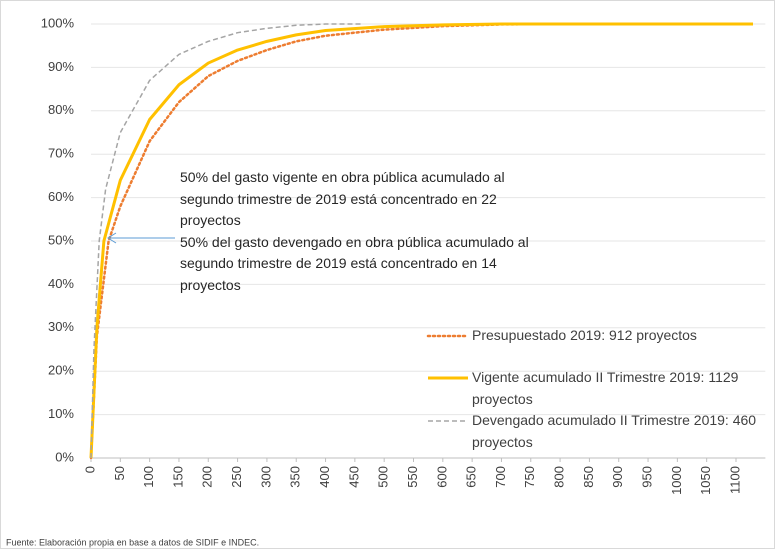 This screenshot has width=775, height=549. I want to click on legend-item: Presupuestado 2019: 912 proyectos, so click(561, 335).